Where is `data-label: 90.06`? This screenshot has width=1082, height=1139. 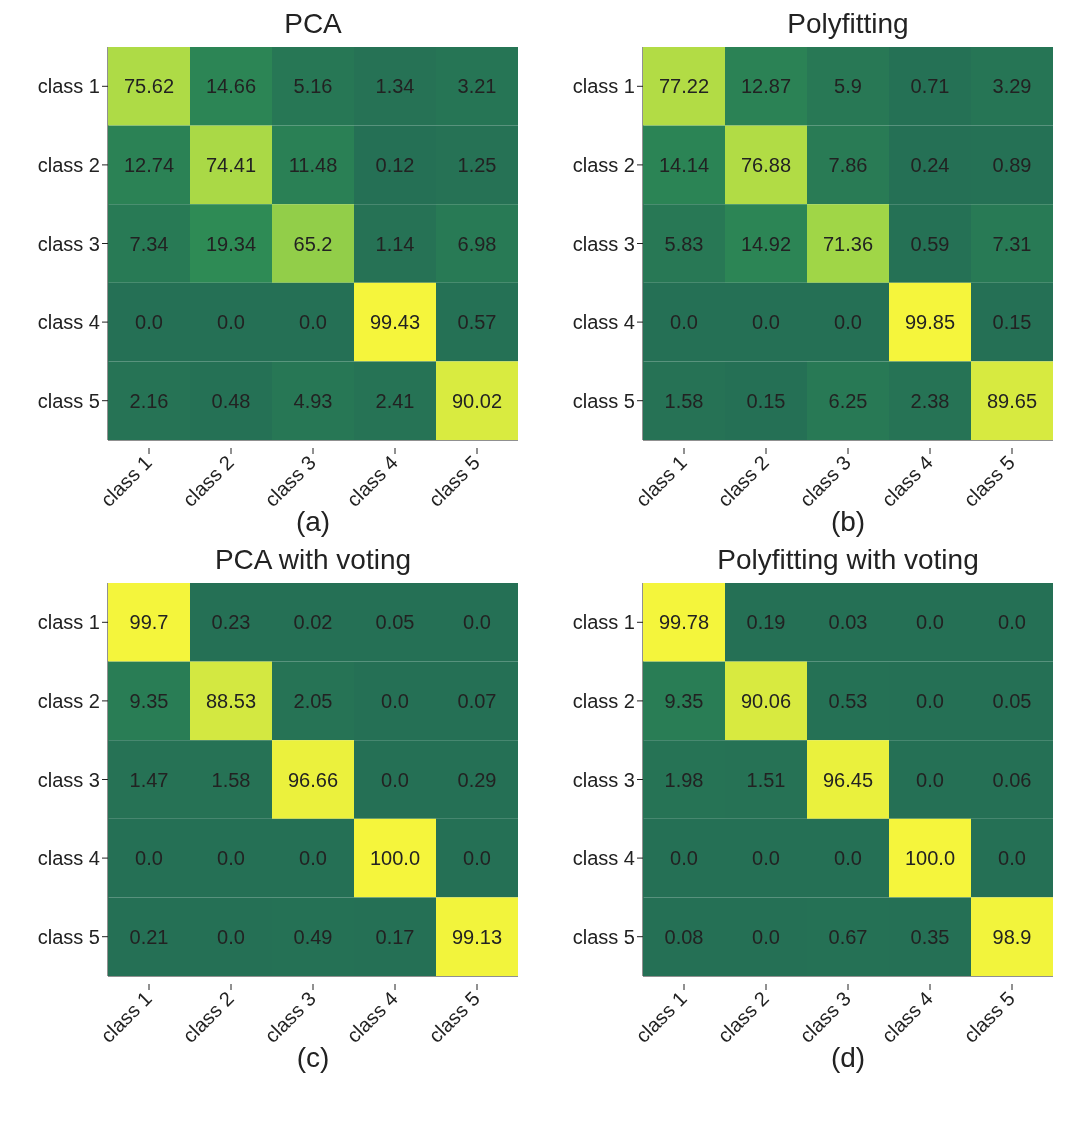
data-label: 90.06 is located at coordinates (766, 700).